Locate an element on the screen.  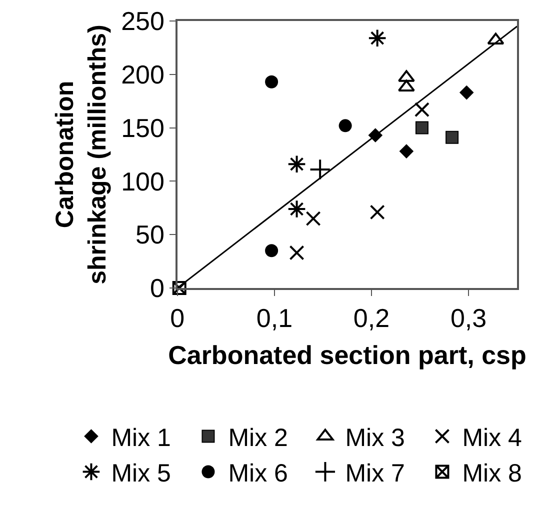
y-tick-label: 150 is located at coordinates (142, 127).